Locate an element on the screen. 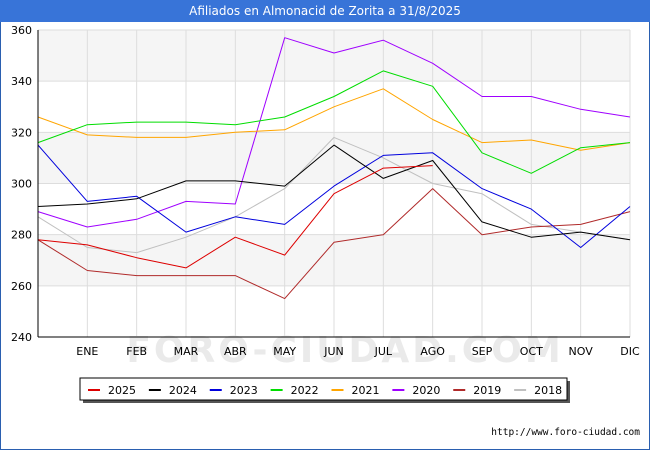  x-tick-label: OCT is located at coordinates (531, 351).